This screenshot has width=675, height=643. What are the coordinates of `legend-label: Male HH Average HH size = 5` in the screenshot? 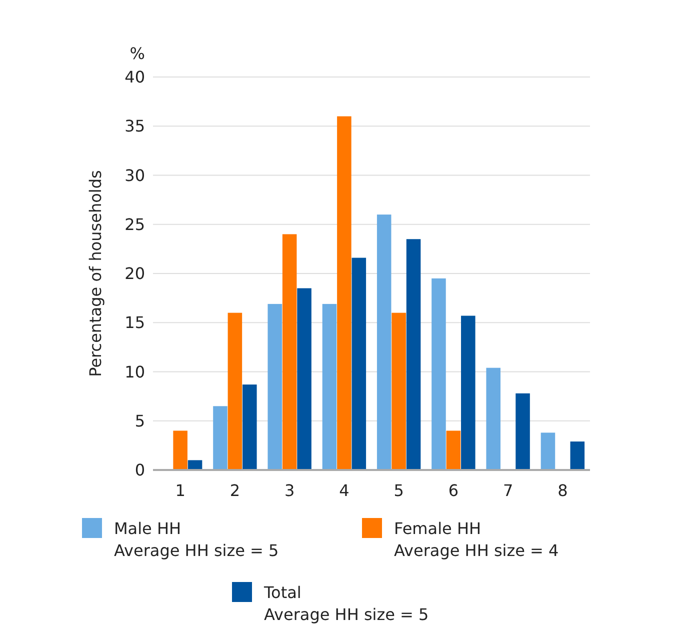 It's located at (196, 539).